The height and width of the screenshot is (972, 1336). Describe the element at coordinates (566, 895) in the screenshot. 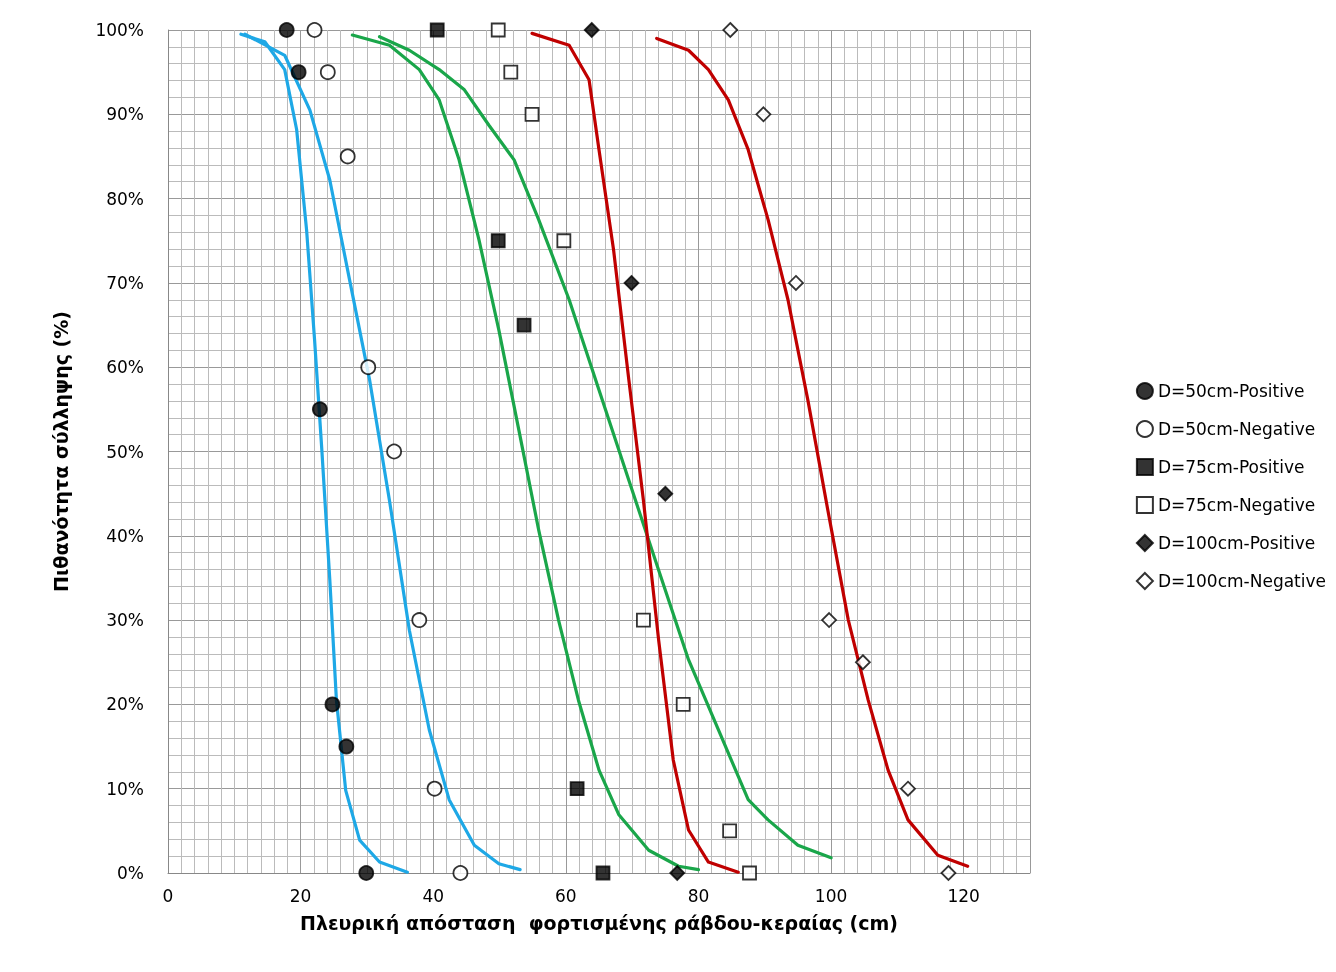

I see `x-tick-label: 60` at that location.